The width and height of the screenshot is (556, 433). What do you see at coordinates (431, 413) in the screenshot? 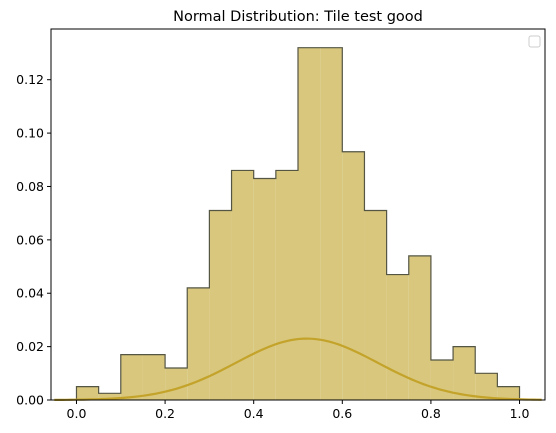
I see `x-tick-label: 0.8` at bounding box center [431, 413].